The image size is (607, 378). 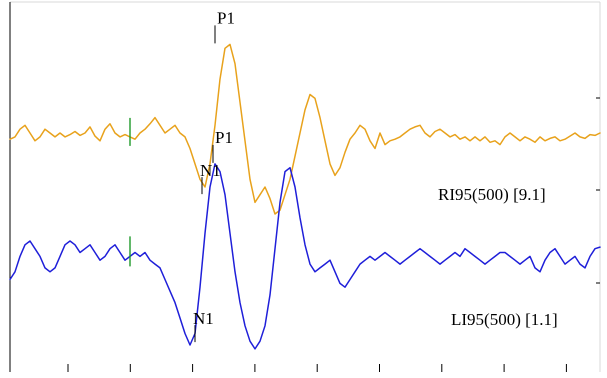 I want to click on series-label-right: RI95(500) [9.1], so click(x=492, y=194).